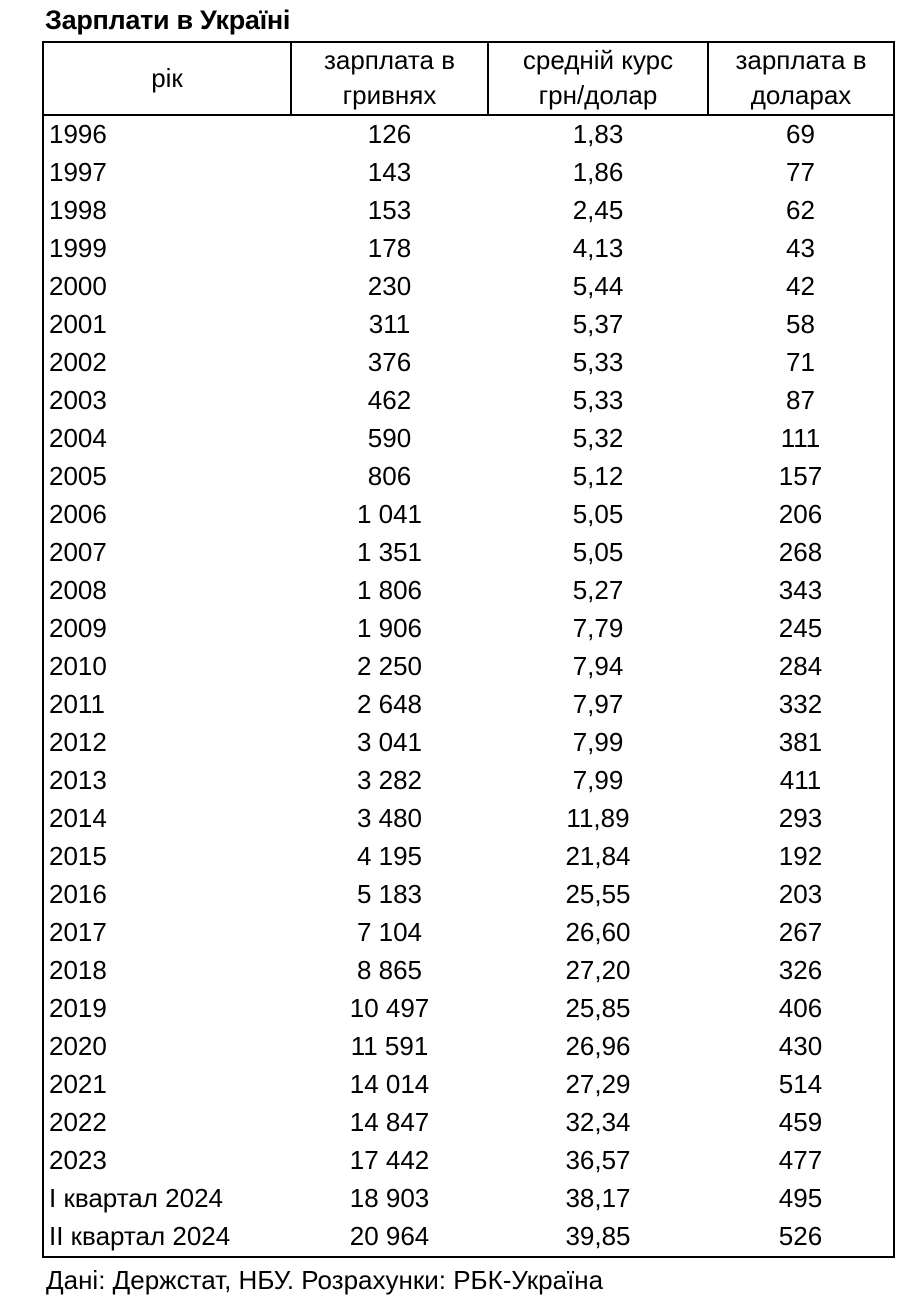  Describe the element at coordinates (801, 95) in the screenshot. I see `header-usd-line2: доларах` at that location.